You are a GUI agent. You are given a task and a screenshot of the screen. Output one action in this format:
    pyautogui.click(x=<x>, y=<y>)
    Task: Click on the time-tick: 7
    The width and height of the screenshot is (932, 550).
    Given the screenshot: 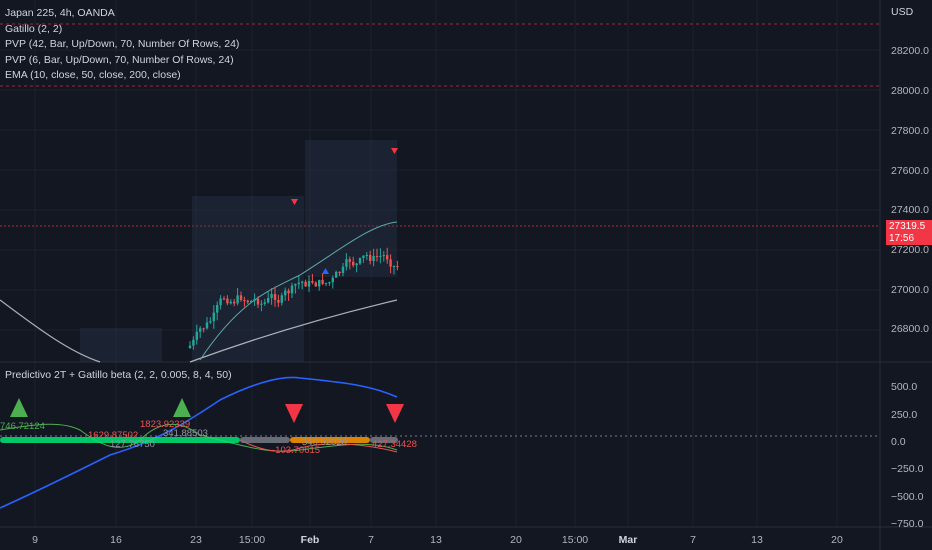 What is the action you would take?
    pyautogui.click(x=693, y=540)
    